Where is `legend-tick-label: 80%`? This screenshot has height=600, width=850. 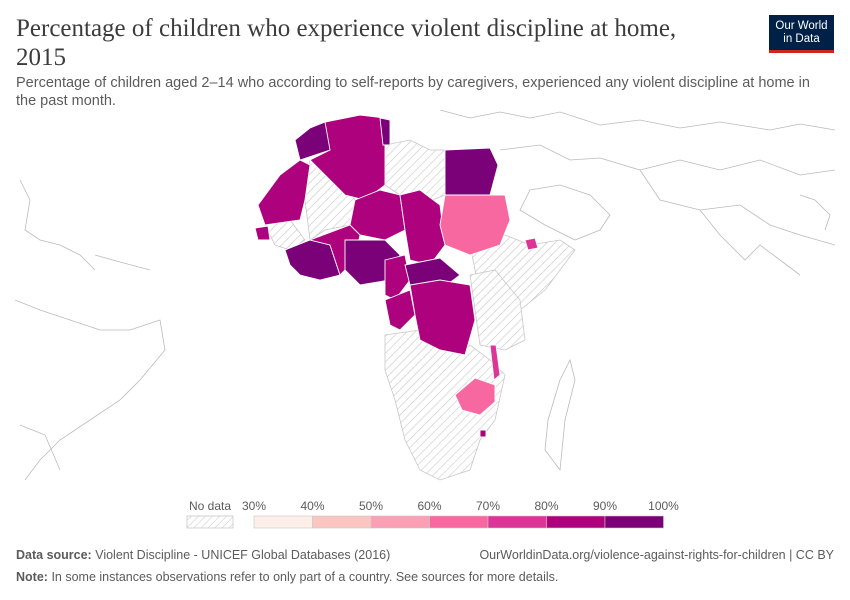
legend-tick-label: 80% is located at coordinates (546, 506).